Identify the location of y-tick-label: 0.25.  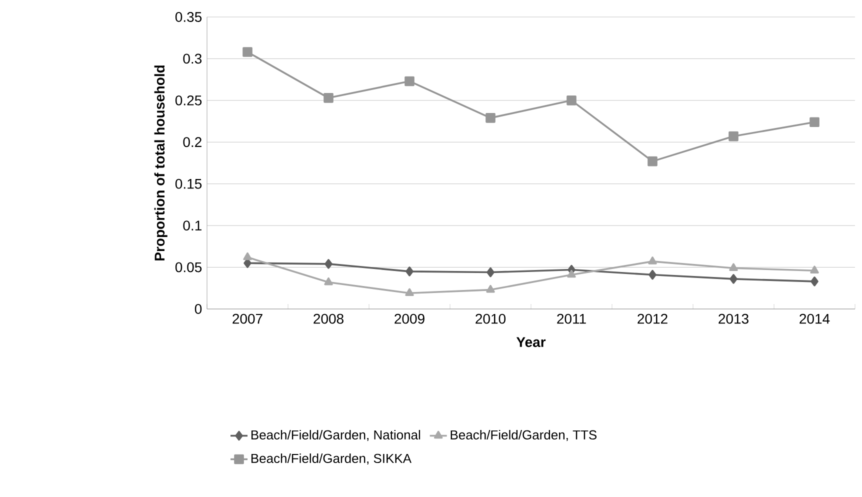
(188, 100).